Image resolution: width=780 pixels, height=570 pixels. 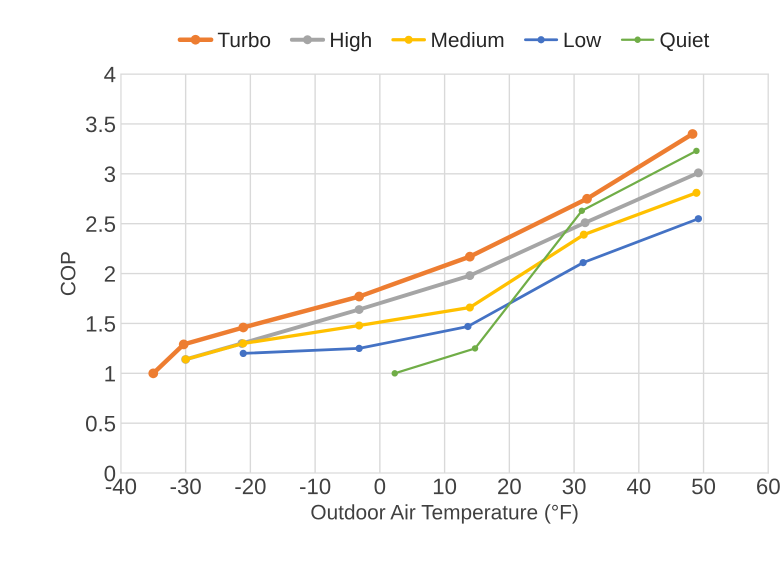 What do you see at coordinates (109, 274) in the screenshot?
I see `y-tick-label: 2` at bounding box center [109, 274].